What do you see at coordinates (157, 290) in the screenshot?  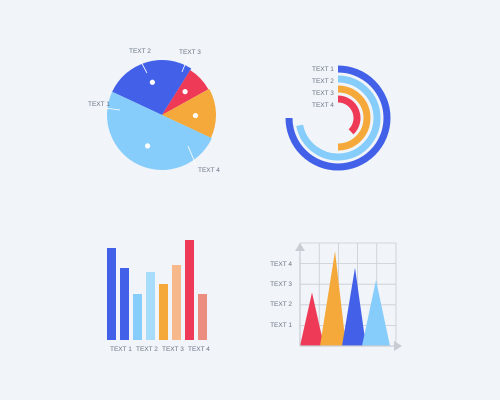 I see `bar-marks` at bounding box center [157, 290].